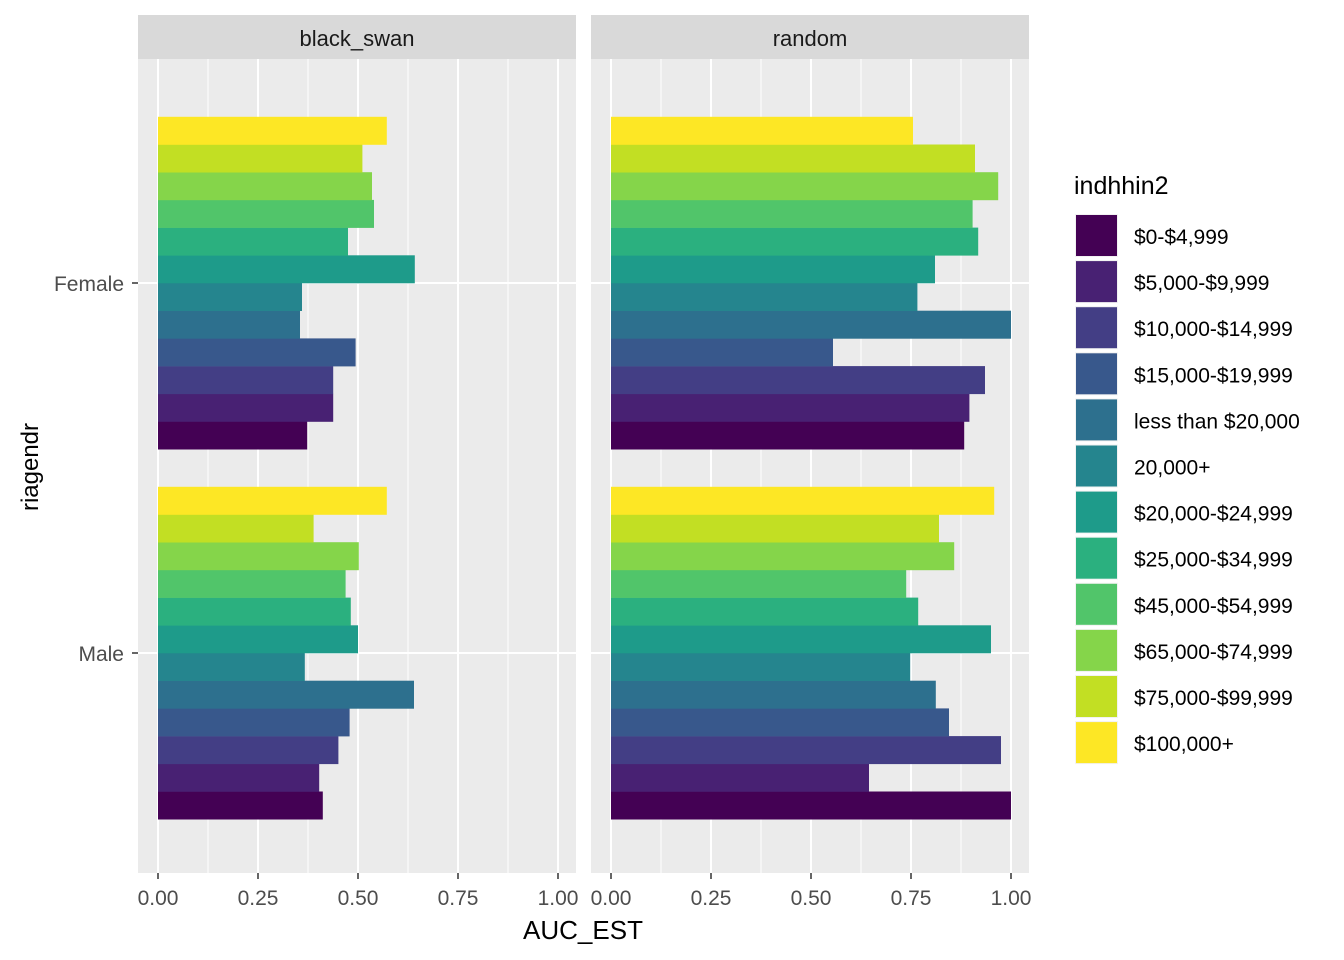 The height and width of the screenshot is (960, 1344). What do you see at coordinates (583, 930) in the screenshot?
I see `x-axis-title: AUC_EST` at bounding box center [583, 930].